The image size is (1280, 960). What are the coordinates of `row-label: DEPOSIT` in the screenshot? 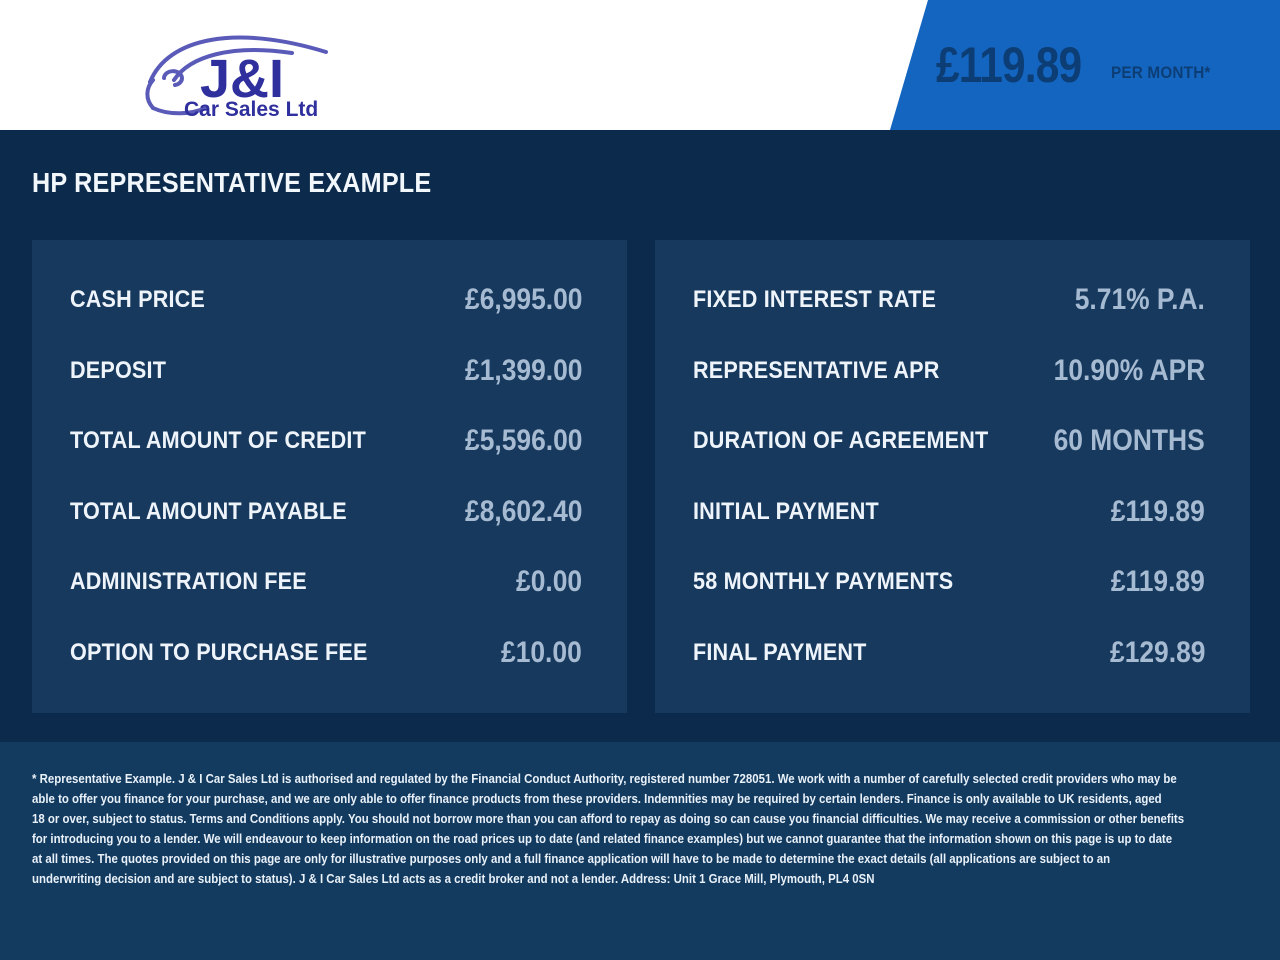 It's located at (118, 370).